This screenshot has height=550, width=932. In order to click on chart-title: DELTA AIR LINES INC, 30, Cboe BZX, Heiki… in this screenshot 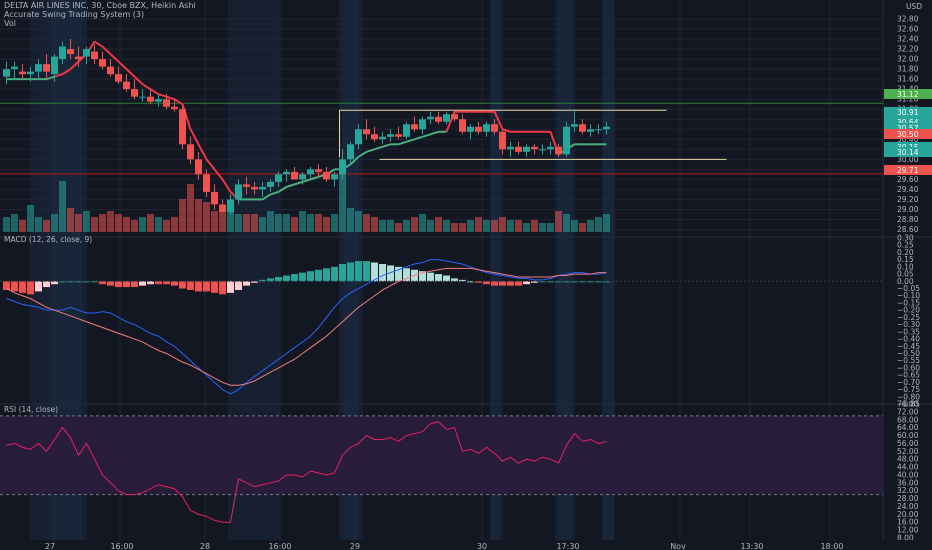, I will do `click(100, 5)`.